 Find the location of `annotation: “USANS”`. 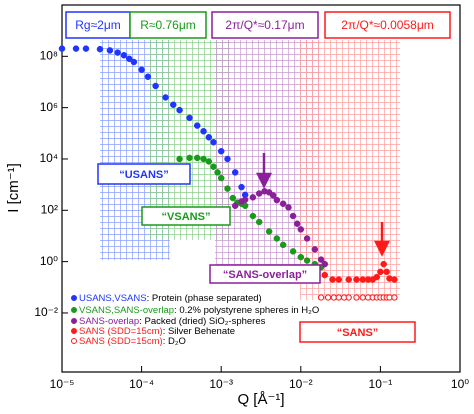

annotation: “USANS” is located at coordinates (144, 175).